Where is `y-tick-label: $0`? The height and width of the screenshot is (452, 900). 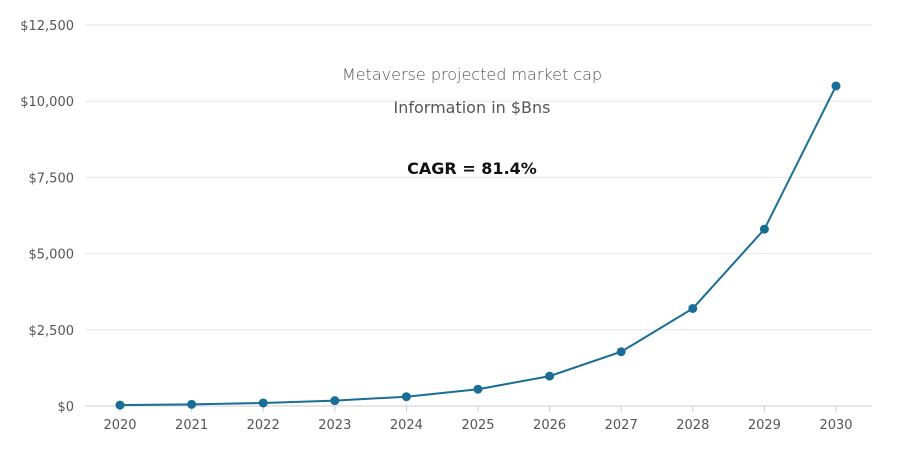 y-tick-label: $0 is located at coordinates (65, 407).